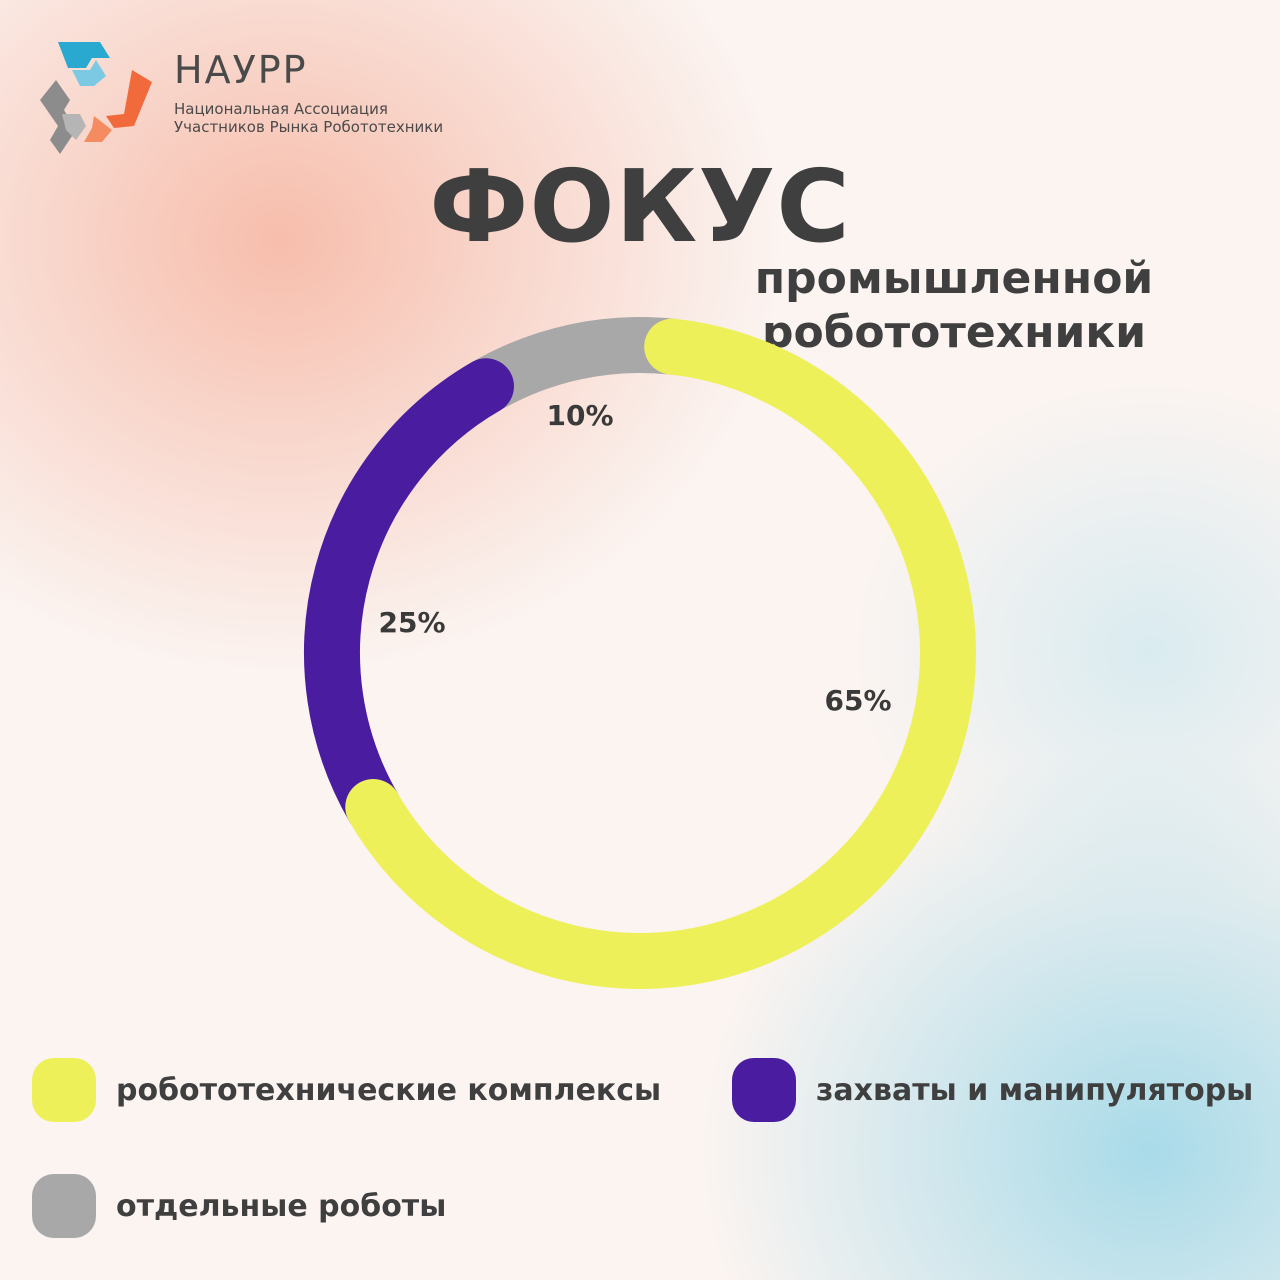 This screenshot has width=1280, height=1280. What do you see at coordinates (64, 1090) in the screenshot?
I see `legend-swatch-complexes` at bounding box center [64, 1090].